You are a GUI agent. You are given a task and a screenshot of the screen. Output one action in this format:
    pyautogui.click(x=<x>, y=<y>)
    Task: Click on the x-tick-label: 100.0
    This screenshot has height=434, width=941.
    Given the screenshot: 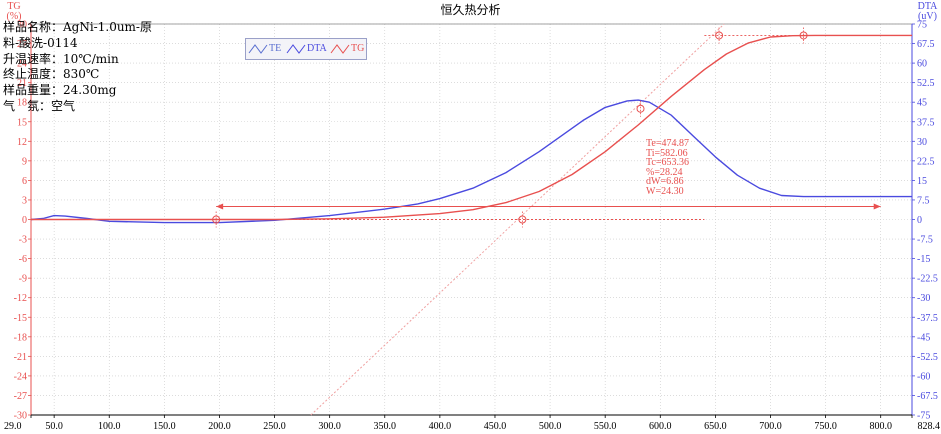 What is the action you would take?
    pyautogui.click(x=109, y=426)
    